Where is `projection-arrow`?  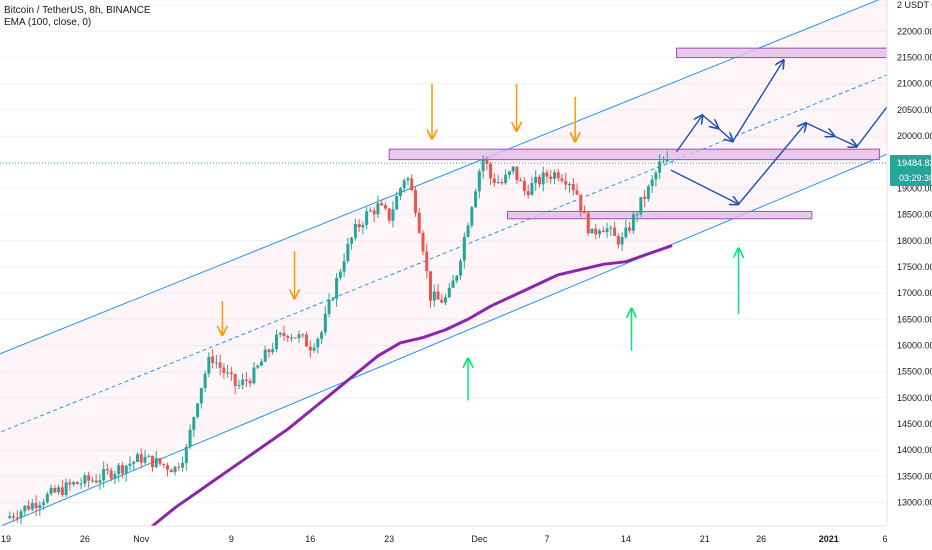 projection-arrow is located at coordinates (819, 129).